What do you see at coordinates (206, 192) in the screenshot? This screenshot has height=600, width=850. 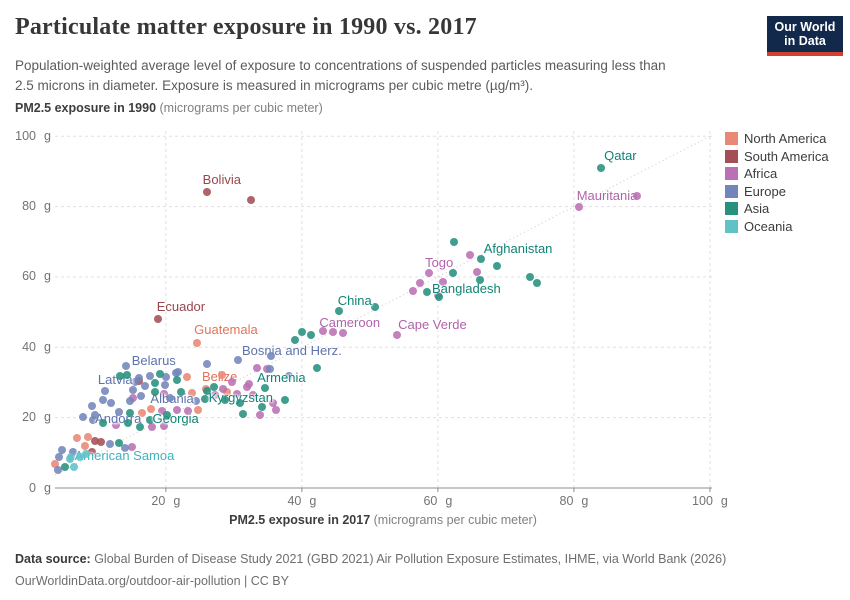 I see `bolivia-data-point` at bounding box center [206, 192].